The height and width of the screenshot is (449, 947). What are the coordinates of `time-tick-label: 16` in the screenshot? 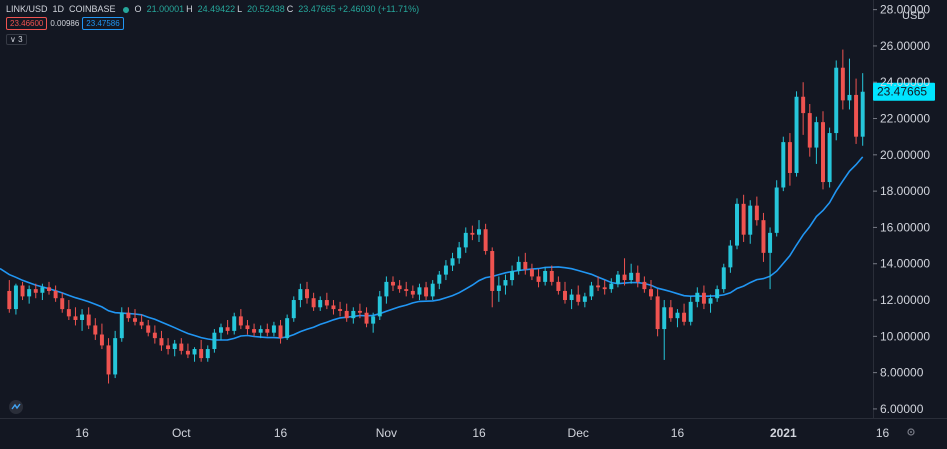 It's located at (678, 433).